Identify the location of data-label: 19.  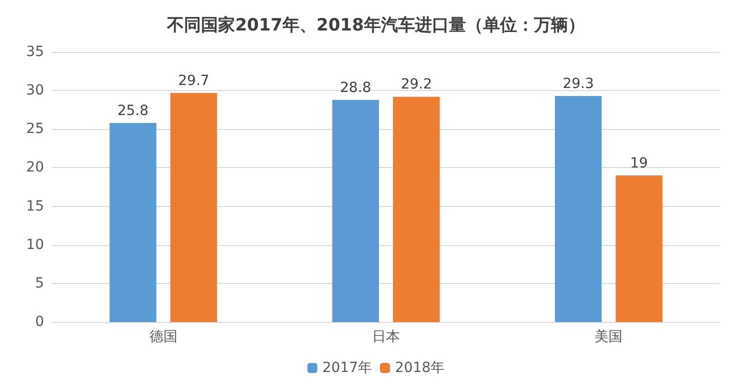
(639, 163).